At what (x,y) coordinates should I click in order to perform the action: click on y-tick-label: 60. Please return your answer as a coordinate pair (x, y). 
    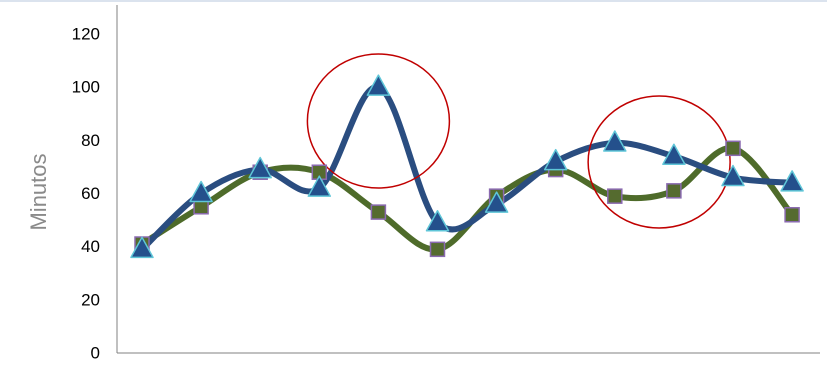
    Looking at the image, I should click on (90, 193).